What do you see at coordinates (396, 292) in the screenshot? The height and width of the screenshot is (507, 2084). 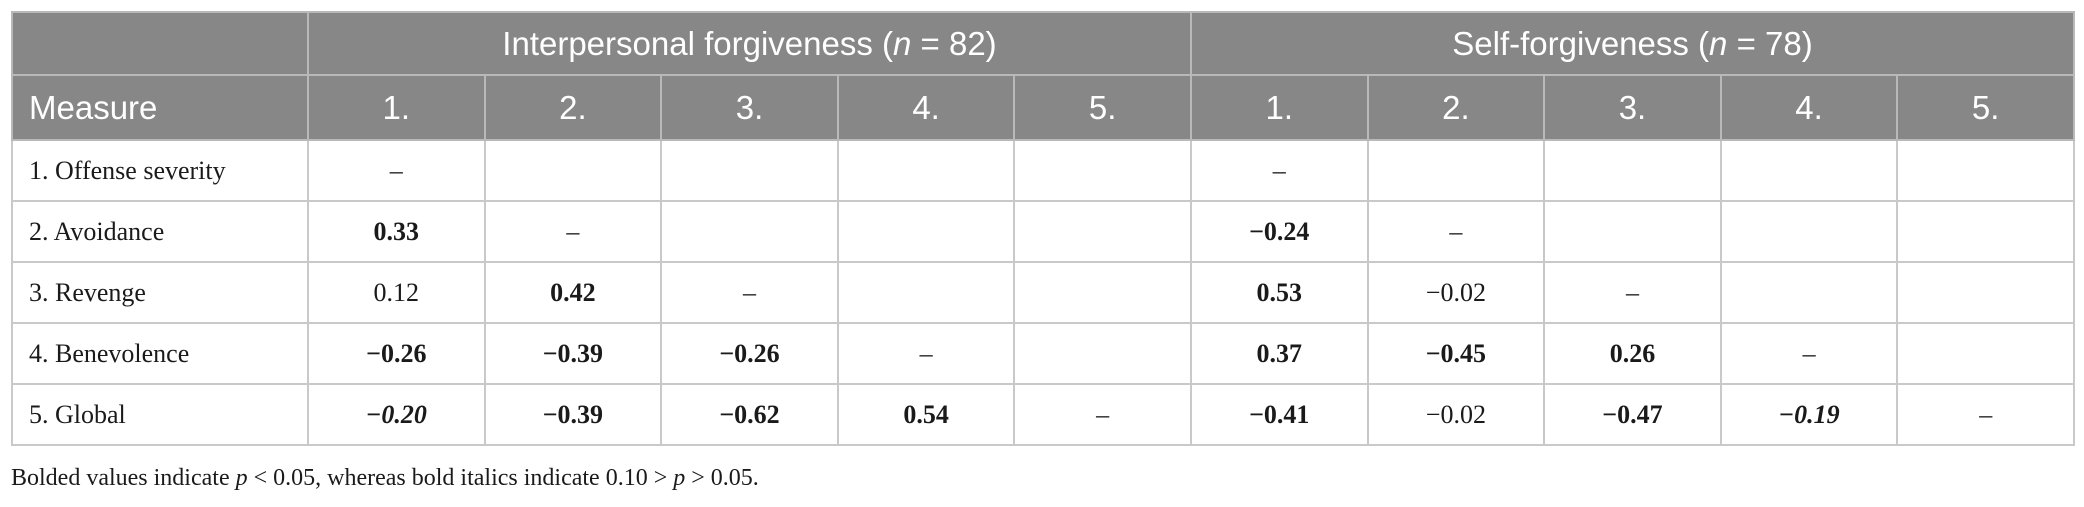 I see `table-cell: 0.12` at bounding box center [396, 292].